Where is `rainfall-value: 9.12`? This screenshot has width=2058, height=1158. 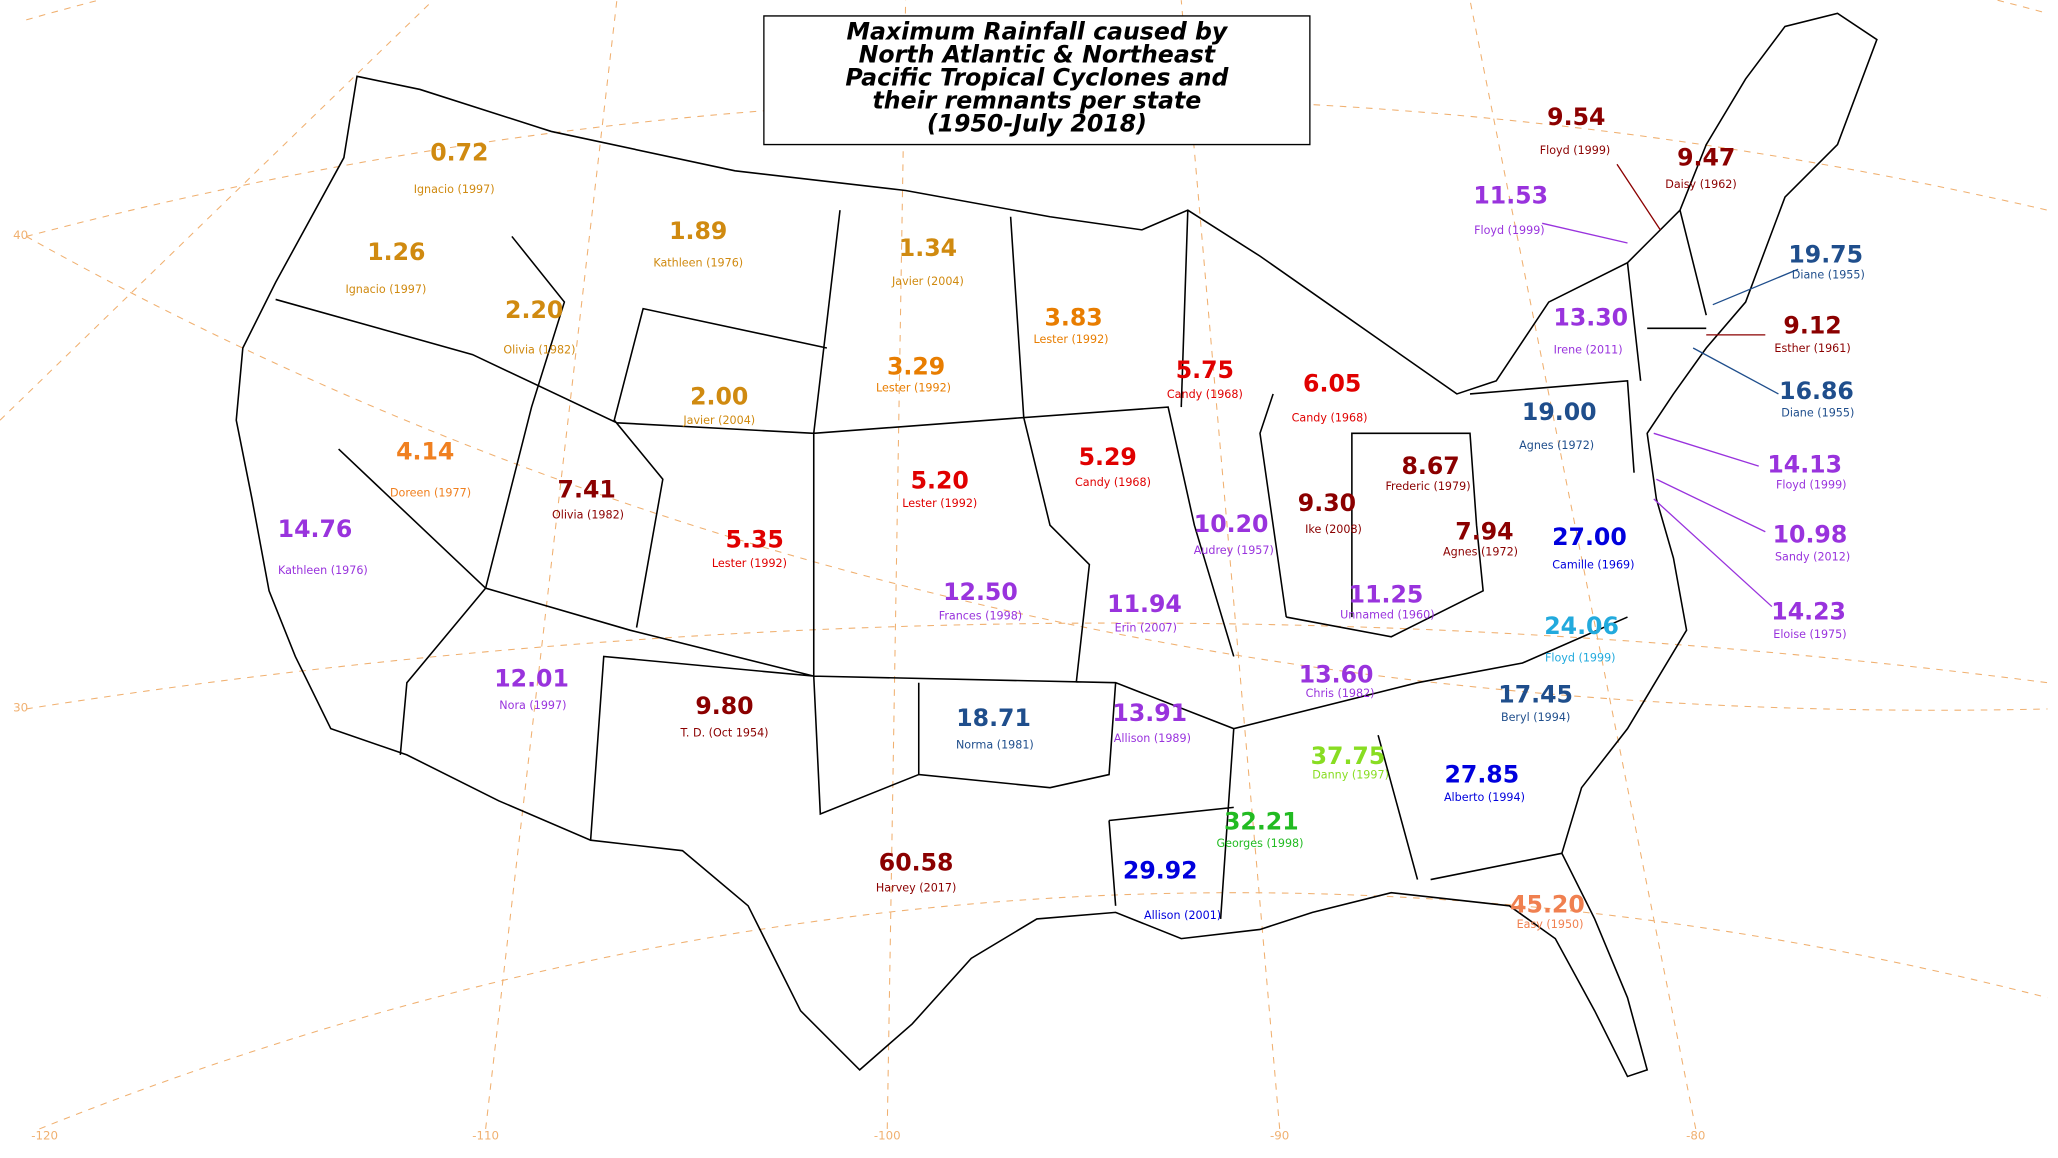
rainfall-value: 9.12 is located at coordinates (1812, 326).